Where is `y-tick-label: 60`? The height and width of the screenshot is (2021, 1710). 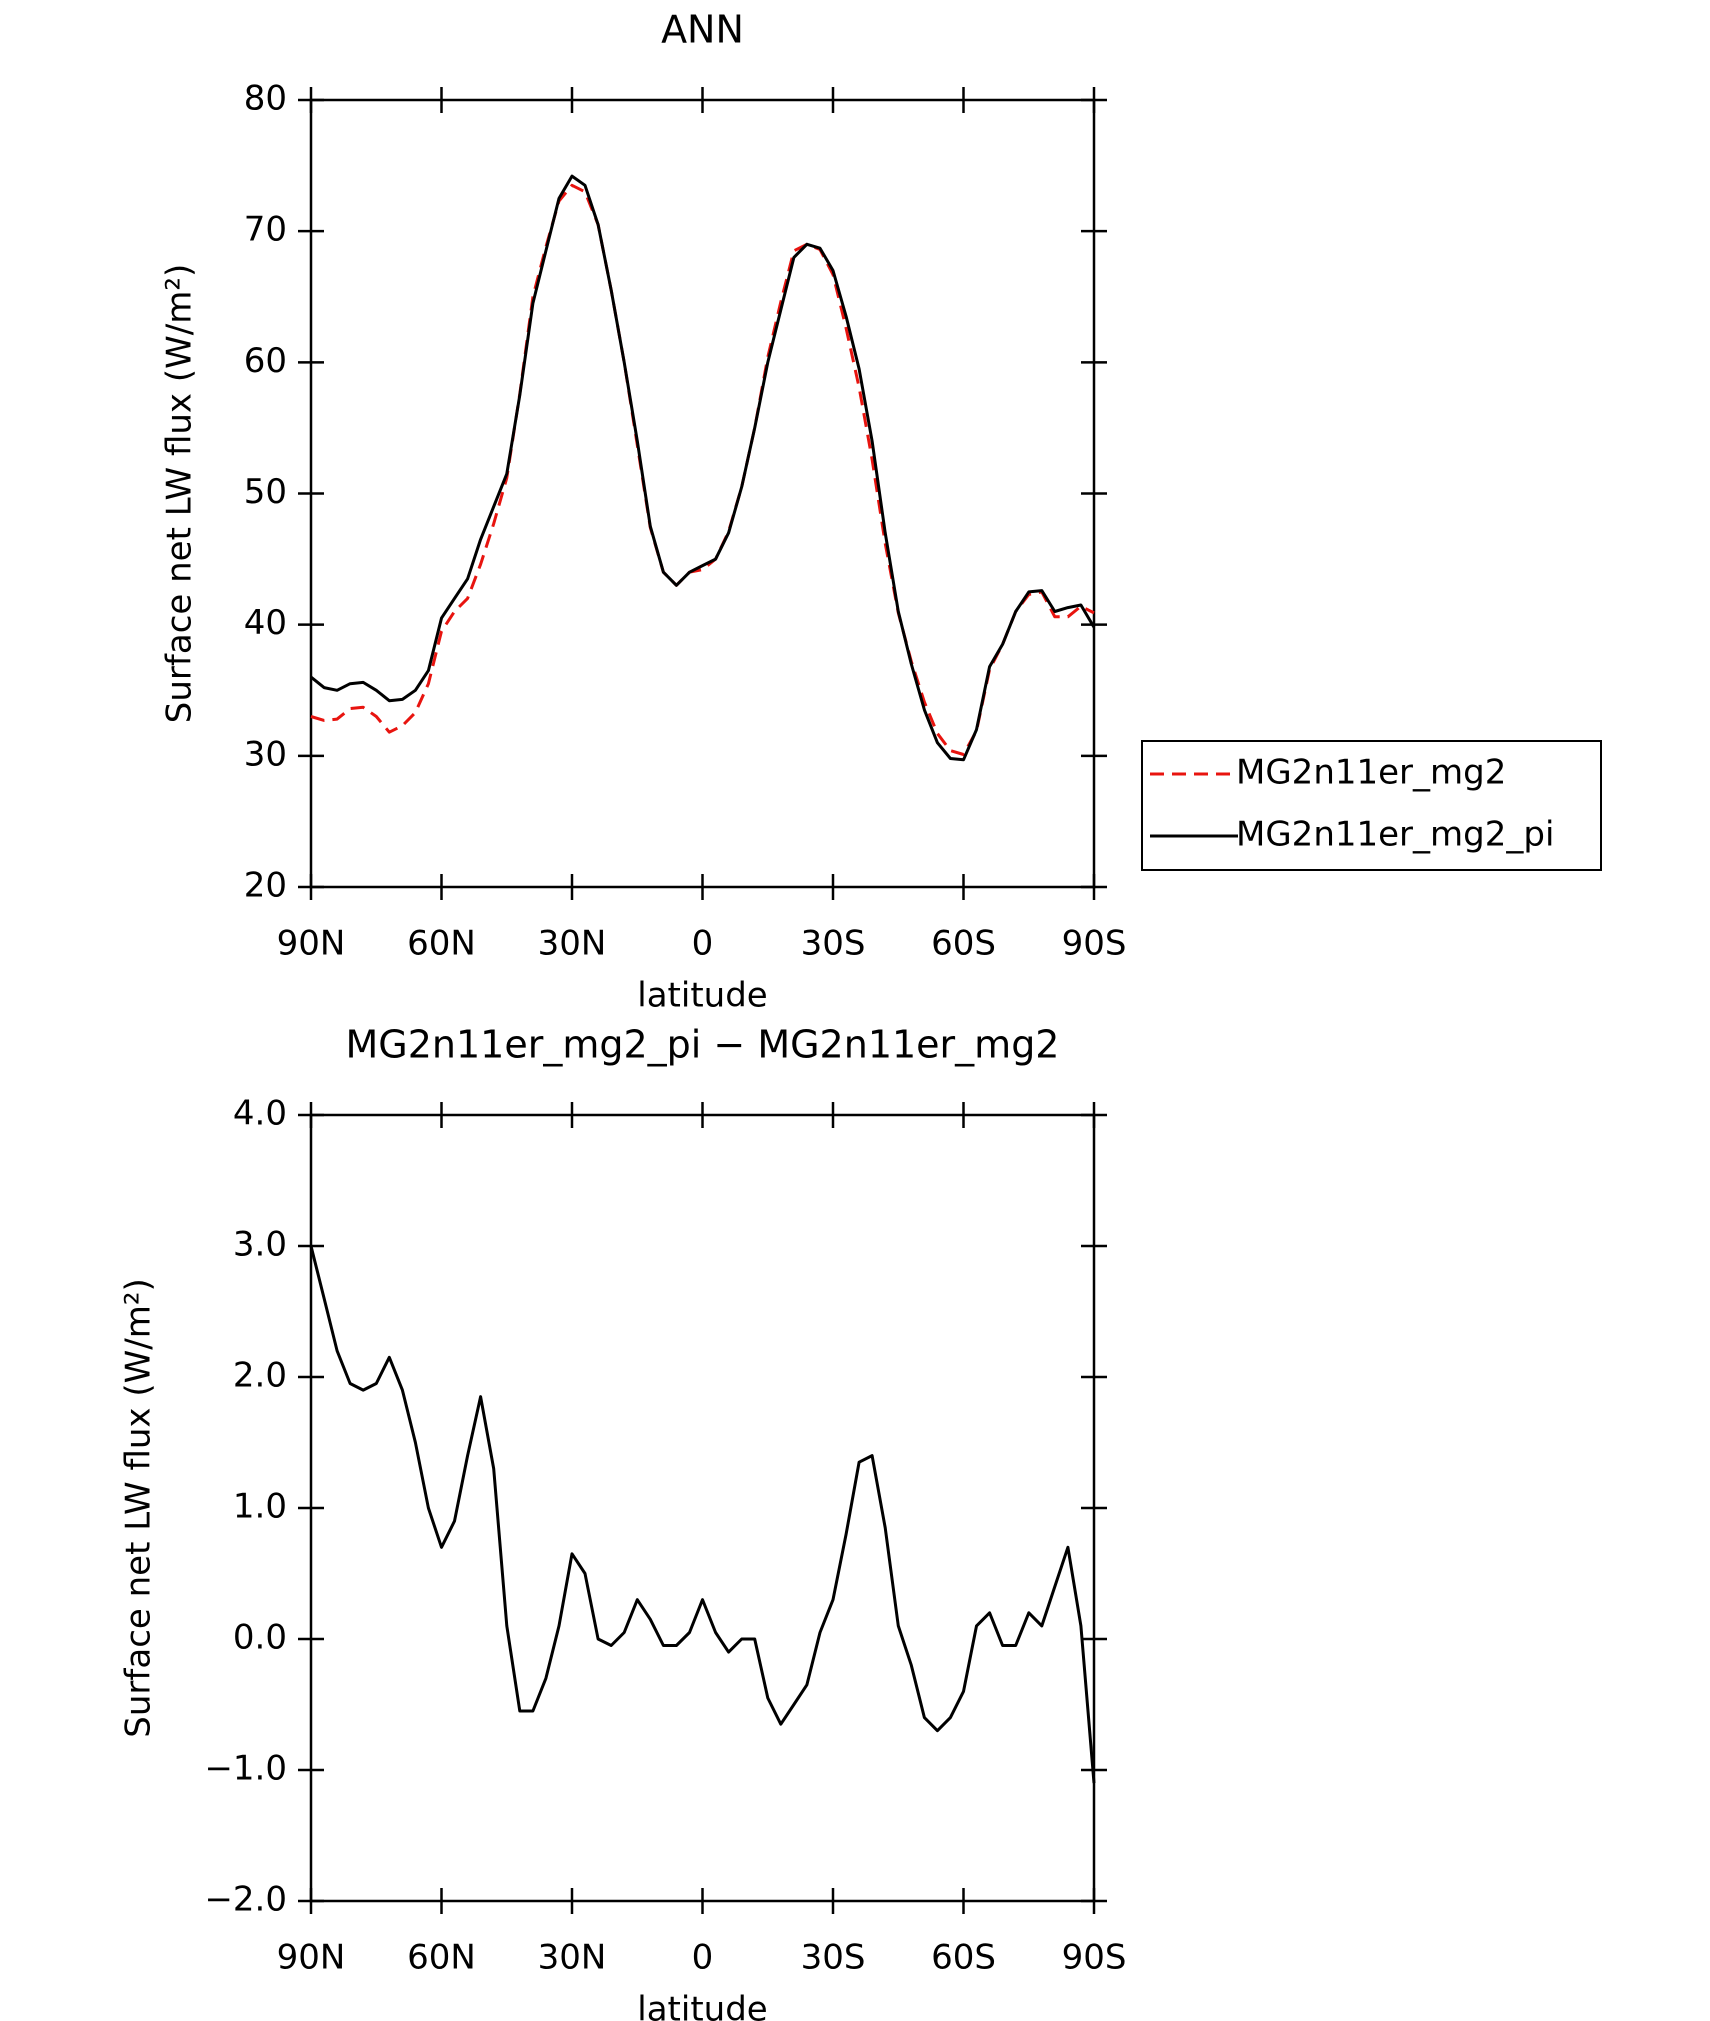
y-tick-label: 60 is located at coordinates (265, 361).